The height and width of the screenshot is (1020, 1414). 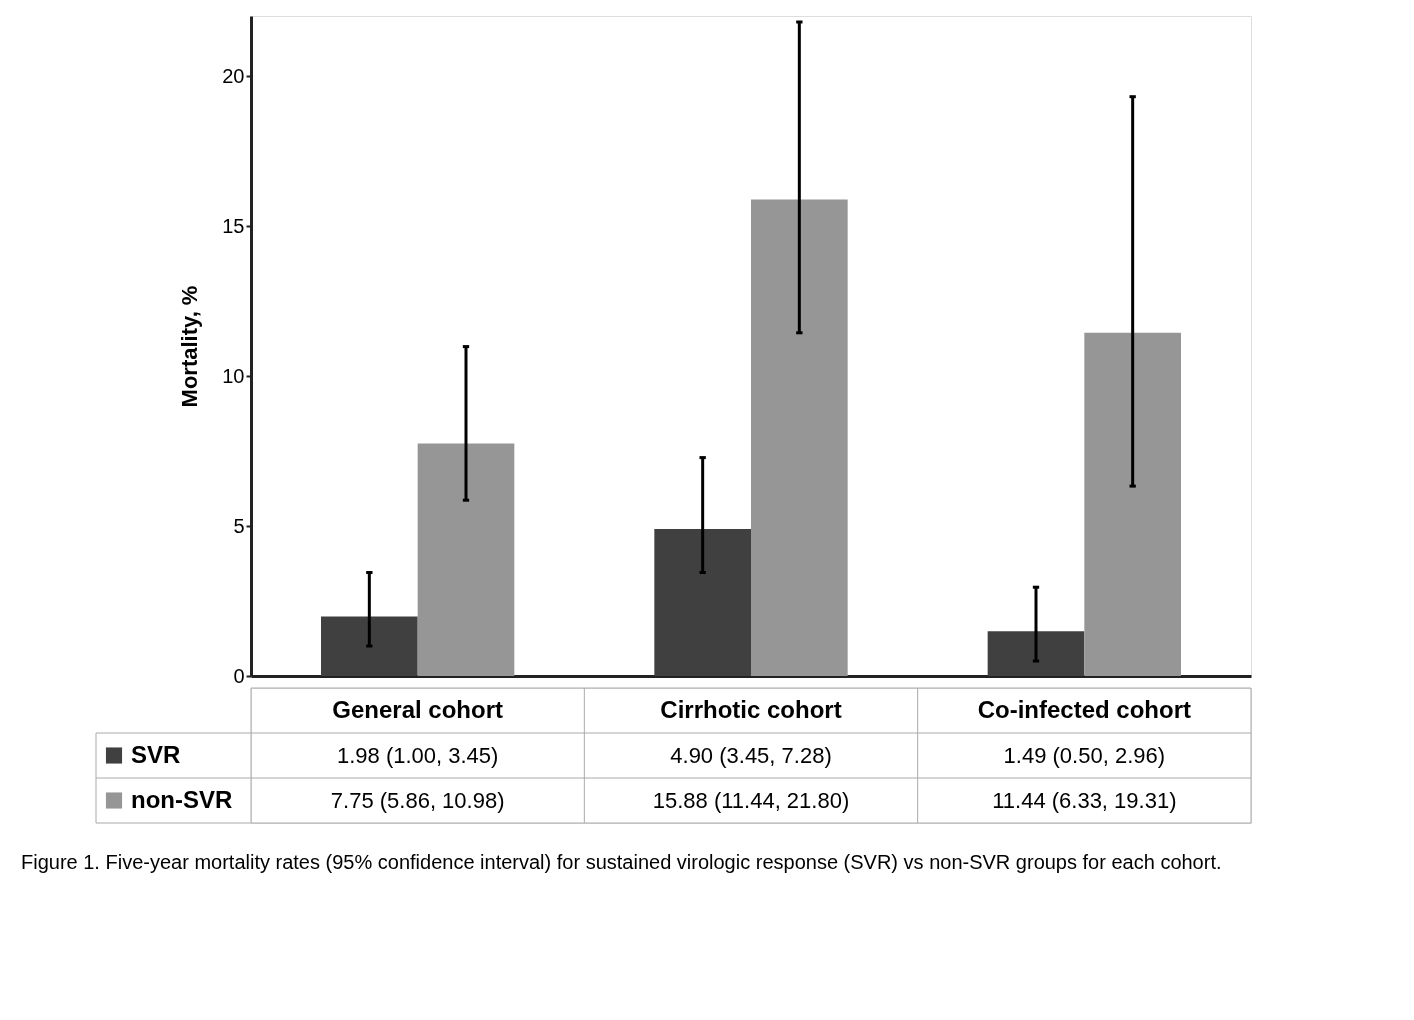 What do you see at coordinates (751, 755) in the screenshot?
I see `data-label: 4.90 (3.45, 7.28)` at bounding box center [751, 755].